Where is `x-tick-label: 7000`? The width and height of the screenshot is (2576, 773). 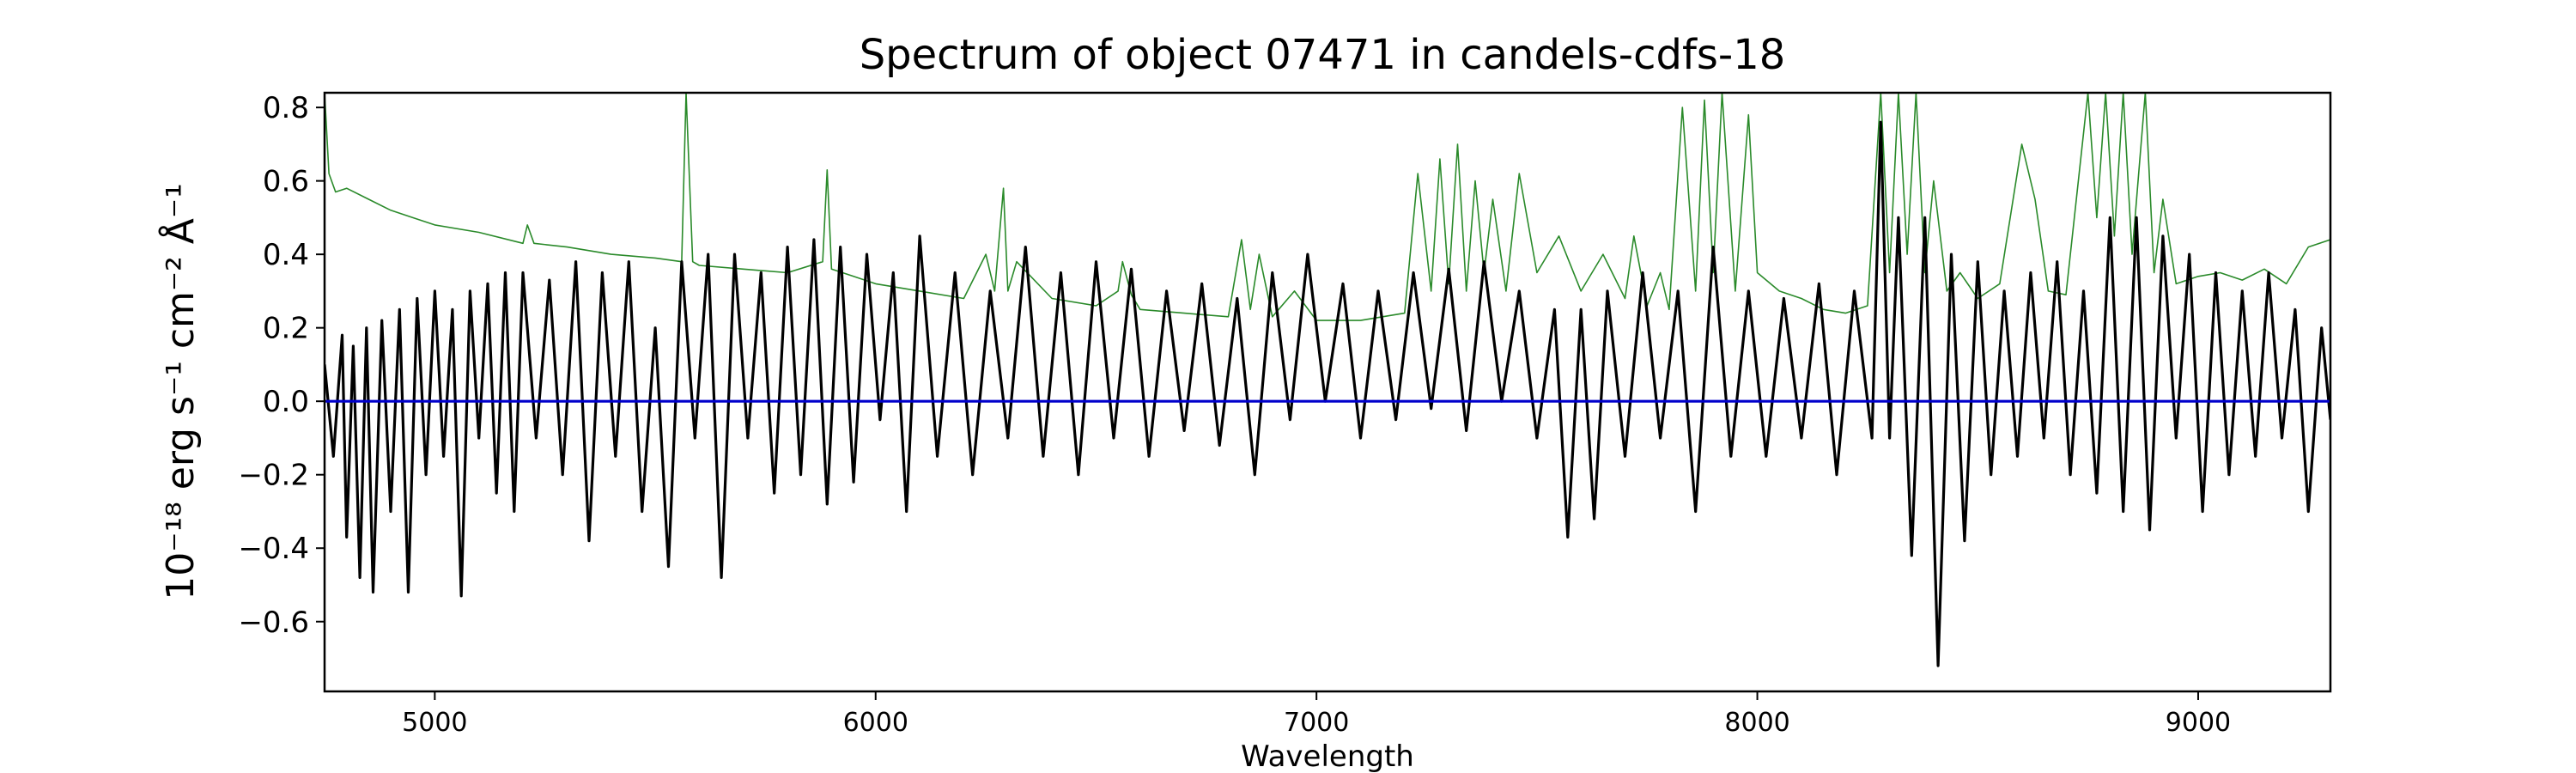 x-tick-label: 7000 is located at coordinates (1316, 723).